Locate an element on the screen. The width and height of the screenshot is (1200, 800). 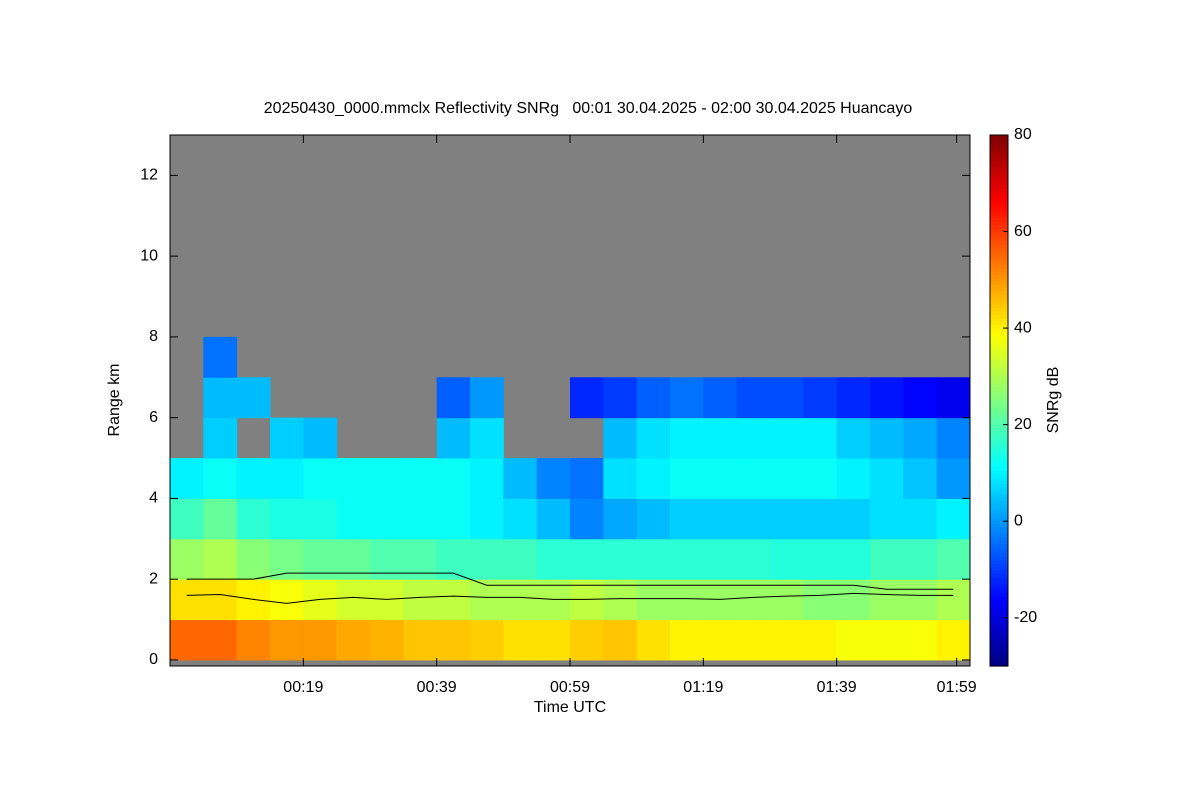
x-tick-label: 00:19 is located at coordinates (303, 687).